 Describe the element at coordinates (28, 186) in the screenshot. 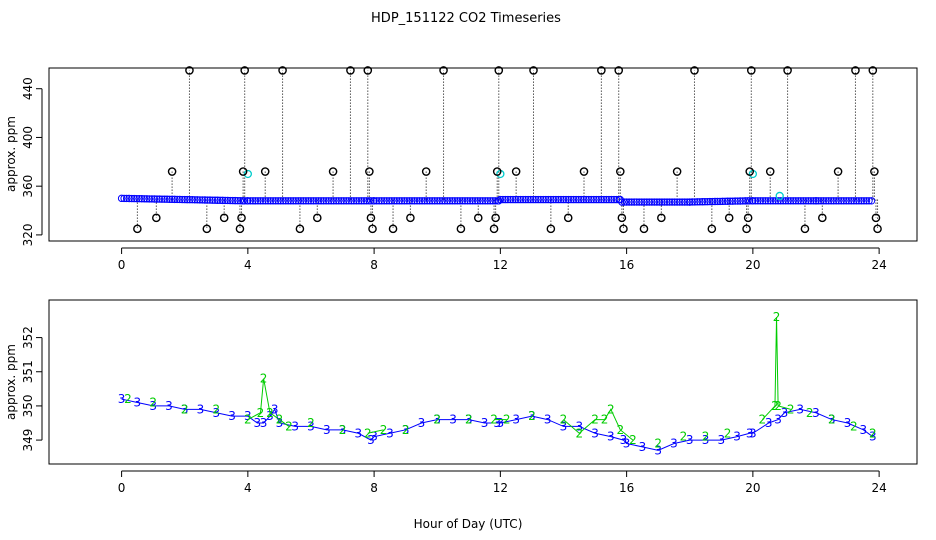

I see `y-tick-label: 360` at that location.